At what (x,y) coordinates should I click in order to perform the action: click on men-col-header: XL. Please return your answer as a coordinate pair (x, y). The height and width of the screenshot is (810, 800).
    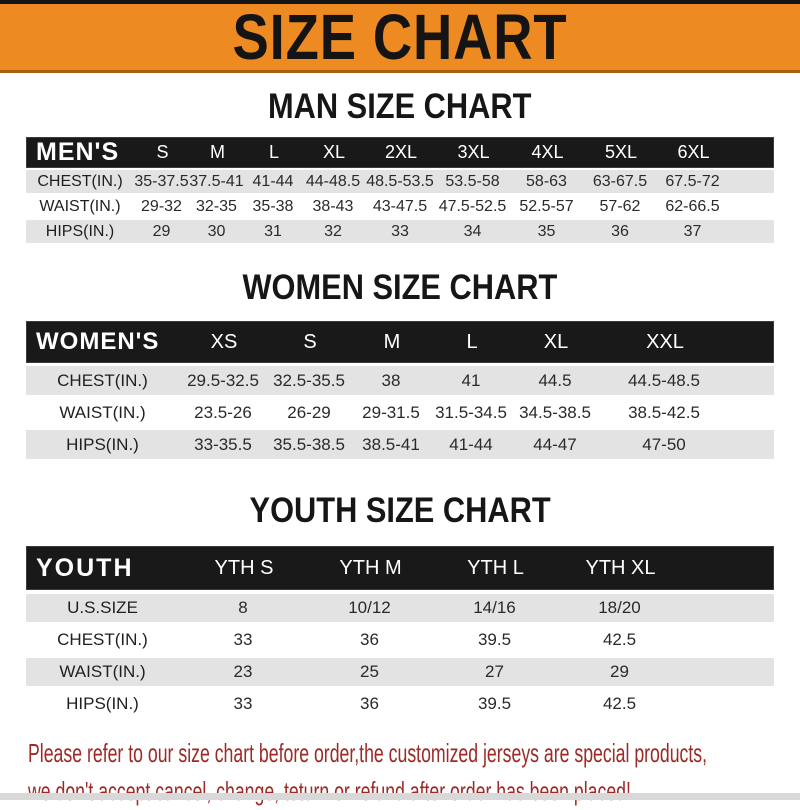
    Looking at the image, I should click on (334, 152).